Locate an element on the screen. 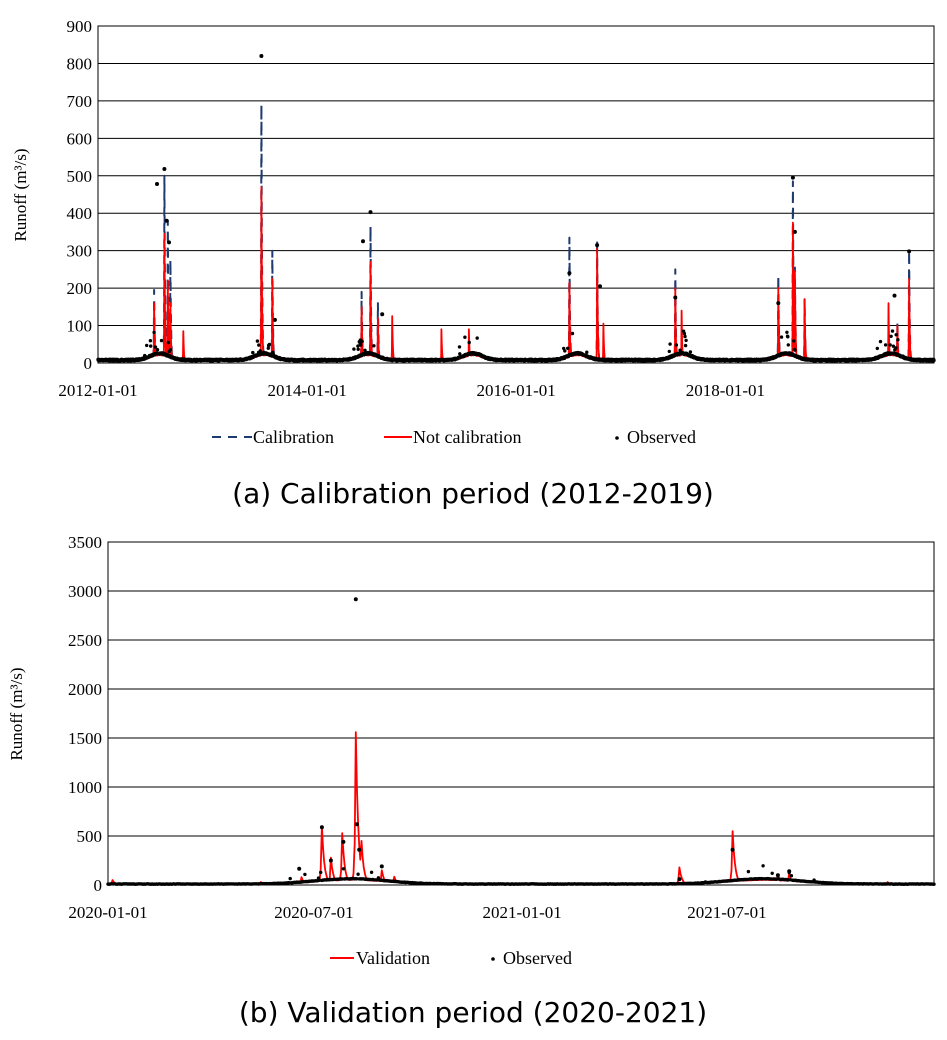 The height and width of the screenshot is (1040, 947). y-tick-label: 300 is located at coordinates (80, 251).